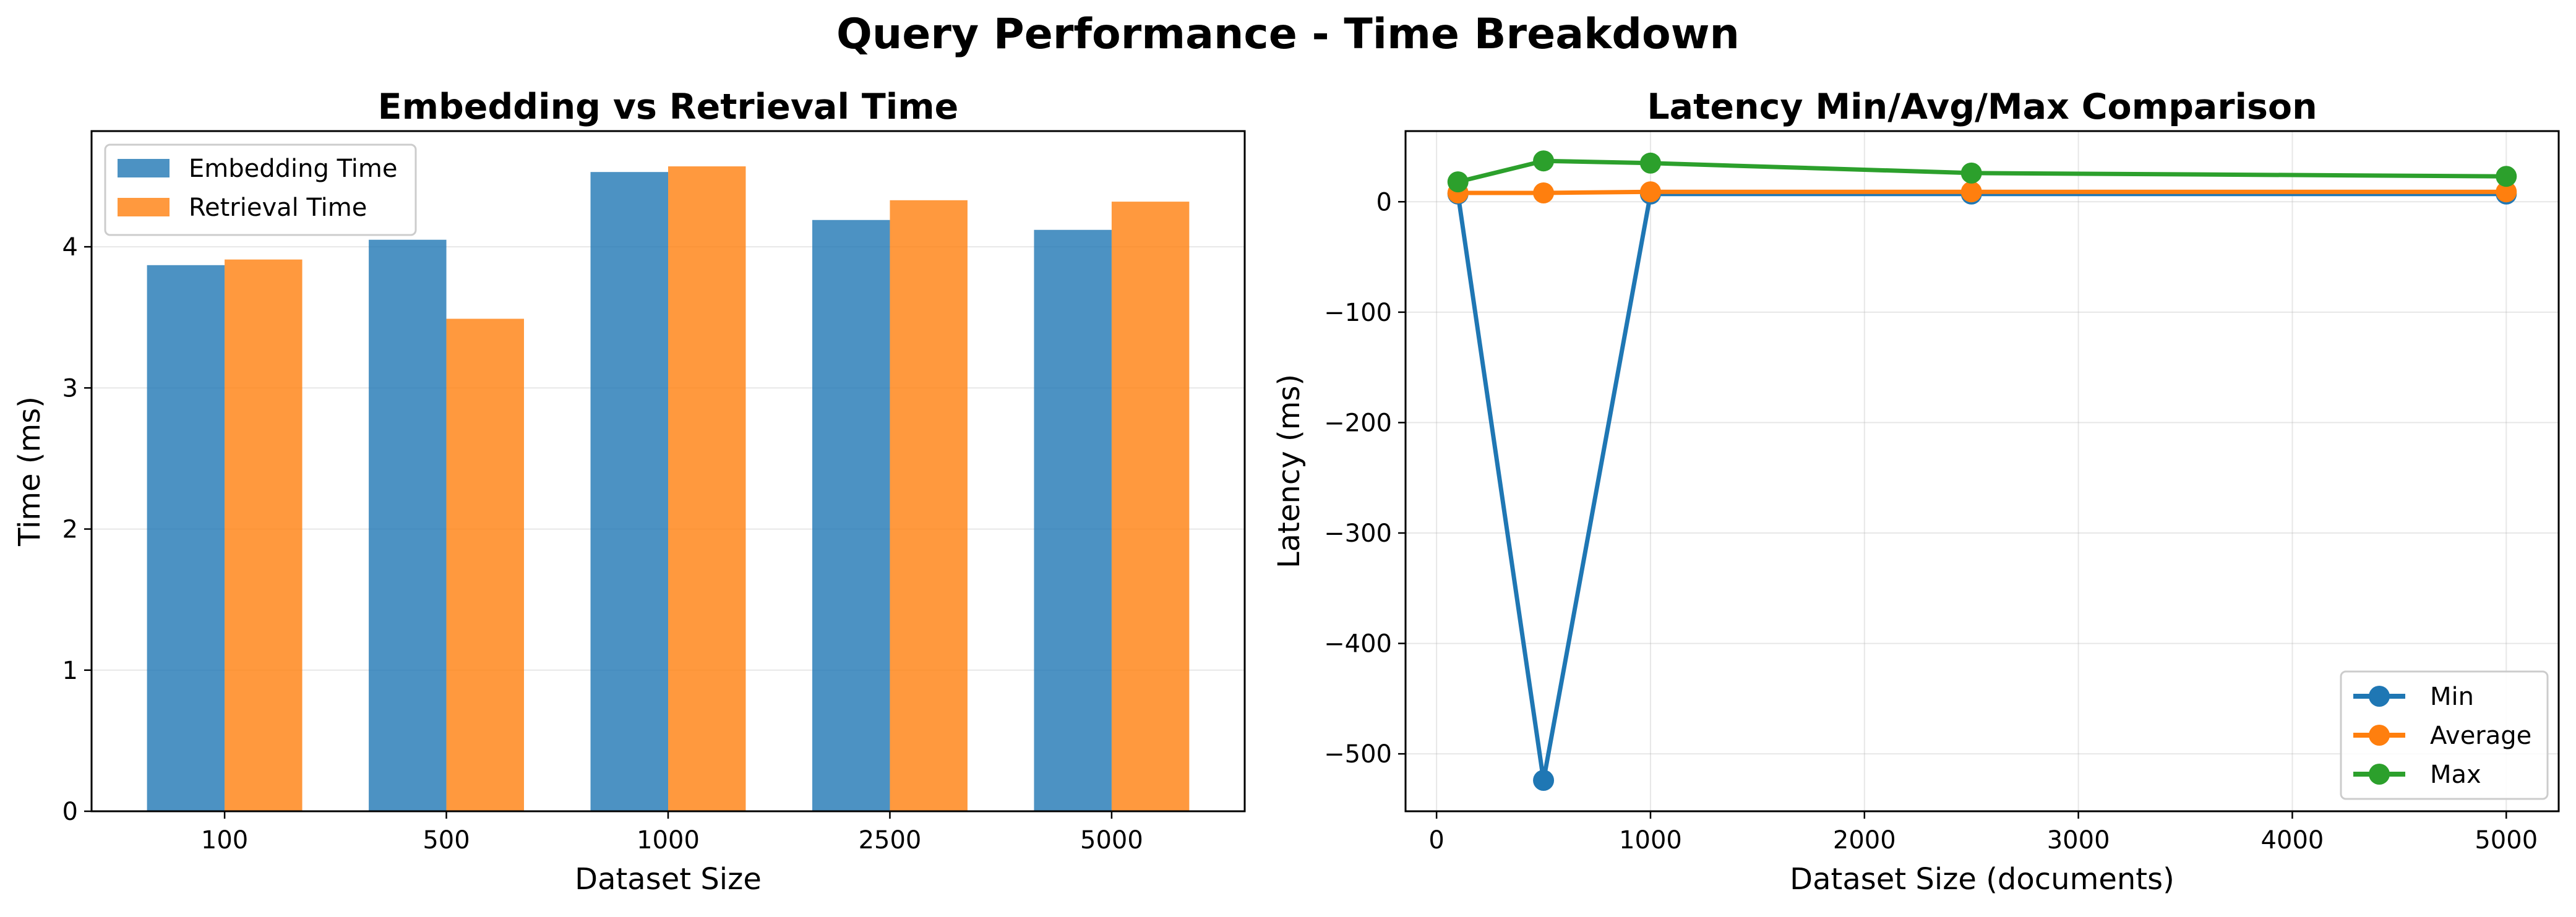  I want to click on y-tick-label: 1, so click(70, 671).